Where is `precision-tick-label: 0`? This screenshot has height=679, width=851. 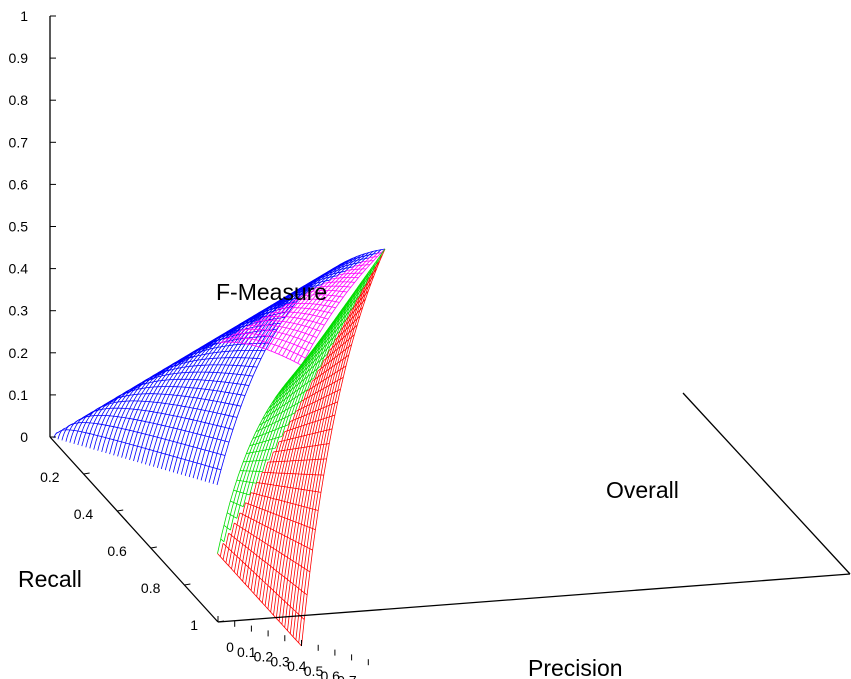 precision-tick-label: 0 is located at coordinates (230, 647).